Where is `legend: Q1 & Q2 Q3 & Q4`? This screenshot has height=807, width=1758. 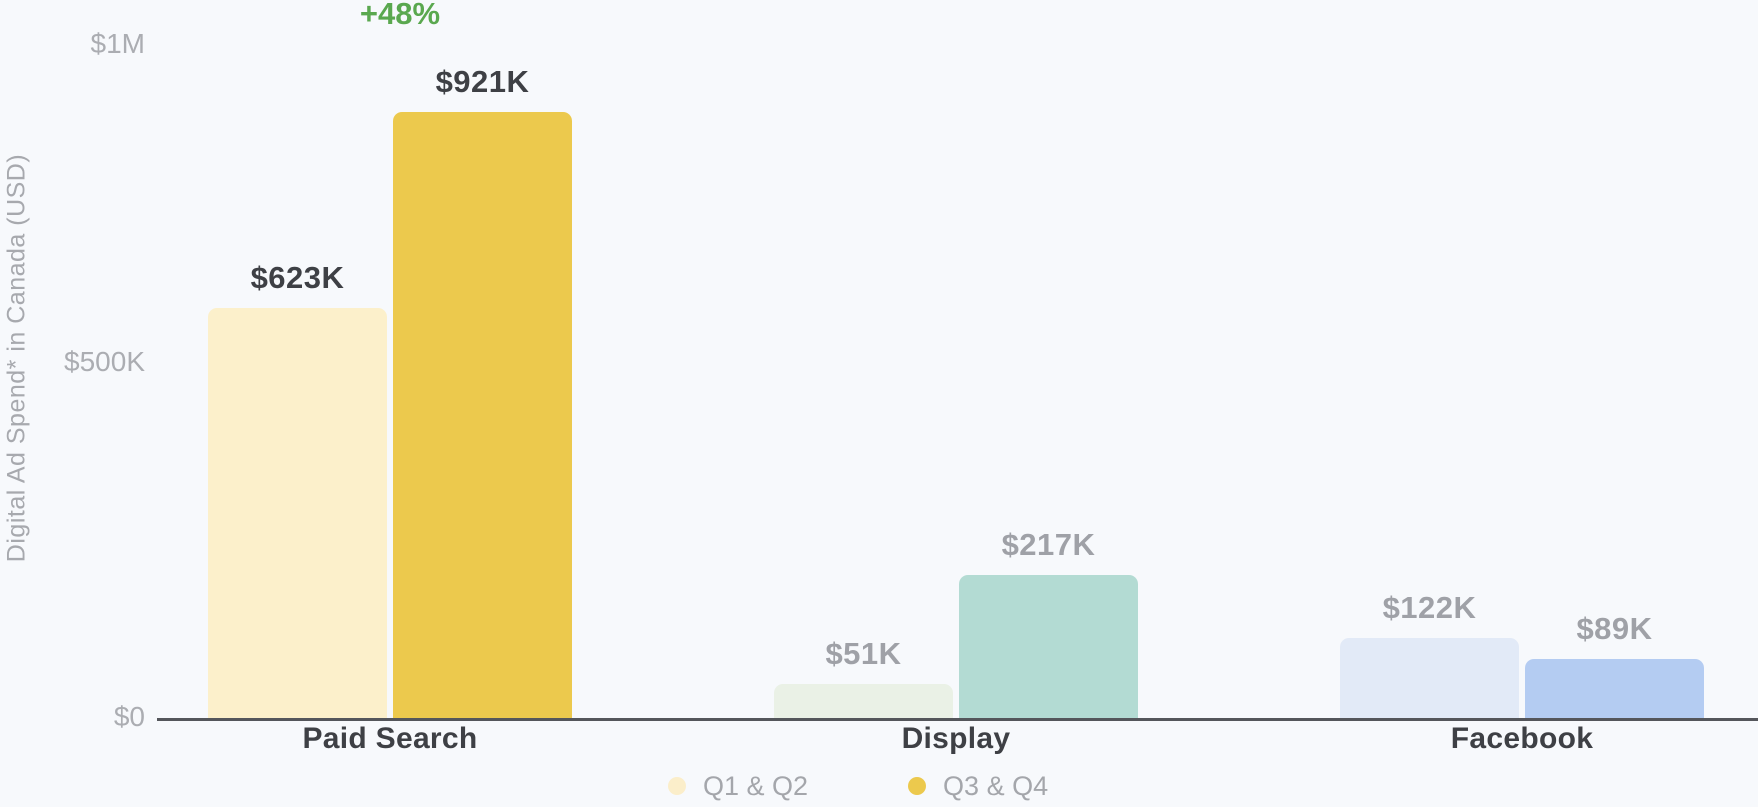
legend: Q1 & Q2 Q3 & Q4 is located at coordinates (858, 786).